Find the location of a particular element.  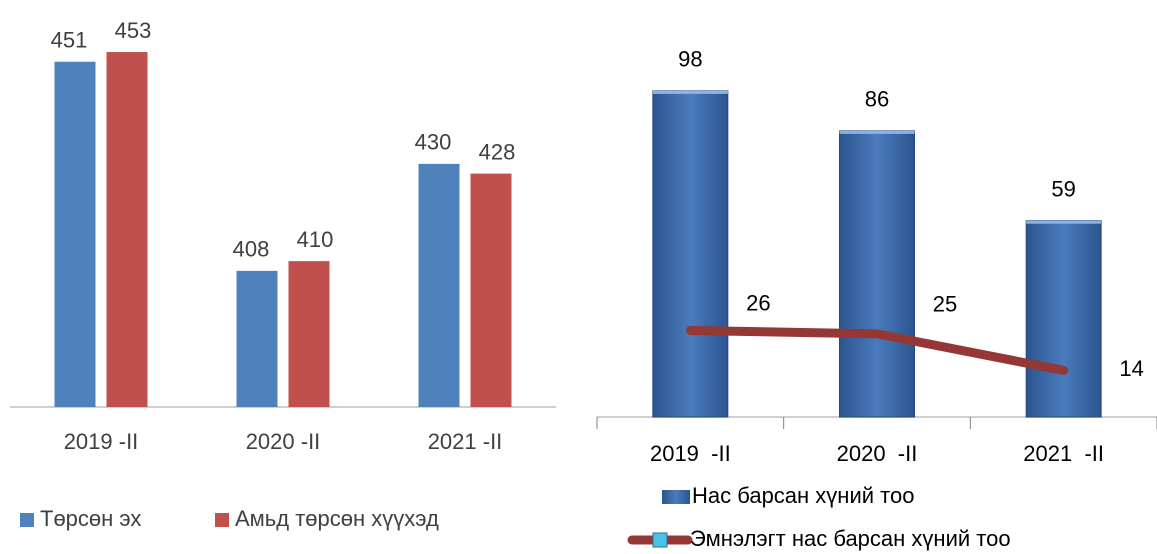

data-label: 453 is located at coordinates (133, 30).